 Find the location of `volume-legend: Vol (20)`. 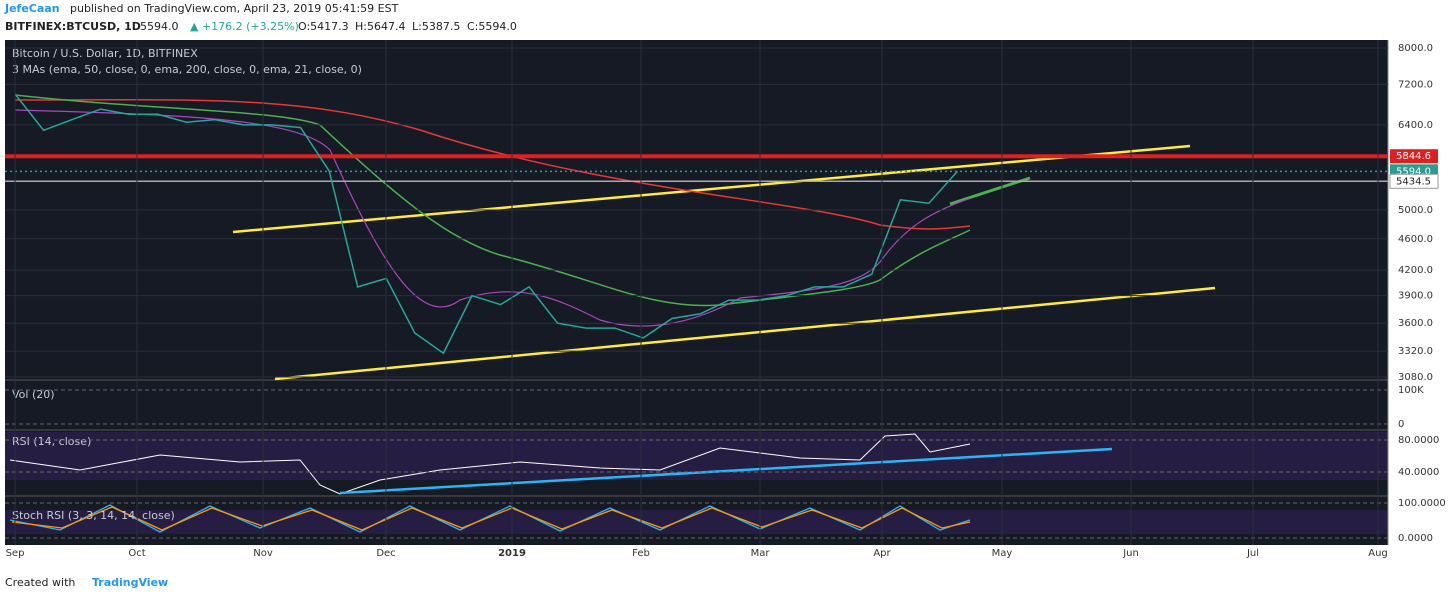

volume-legend: Vol (20) is located at coordinates (33, 394).